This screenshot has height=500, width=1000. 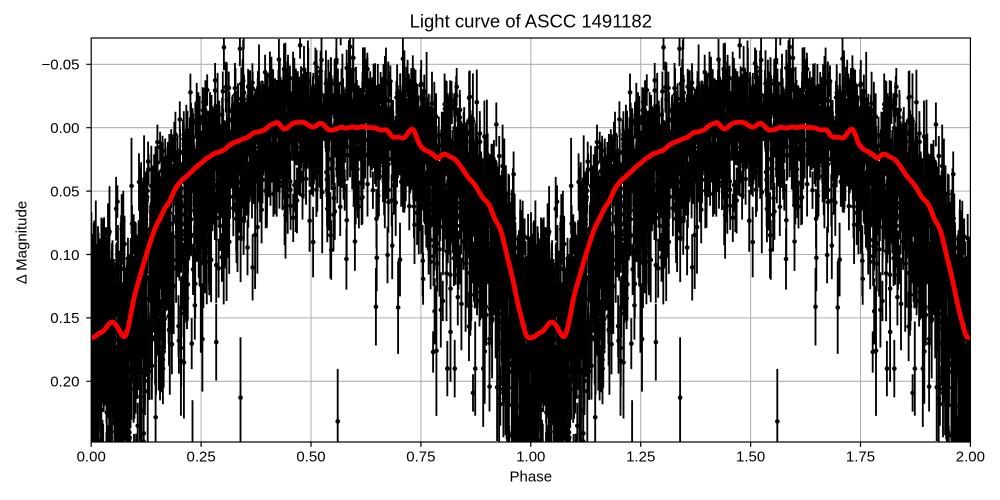 I want to click on svg-text: 2.00, so click(x=970, y=456).